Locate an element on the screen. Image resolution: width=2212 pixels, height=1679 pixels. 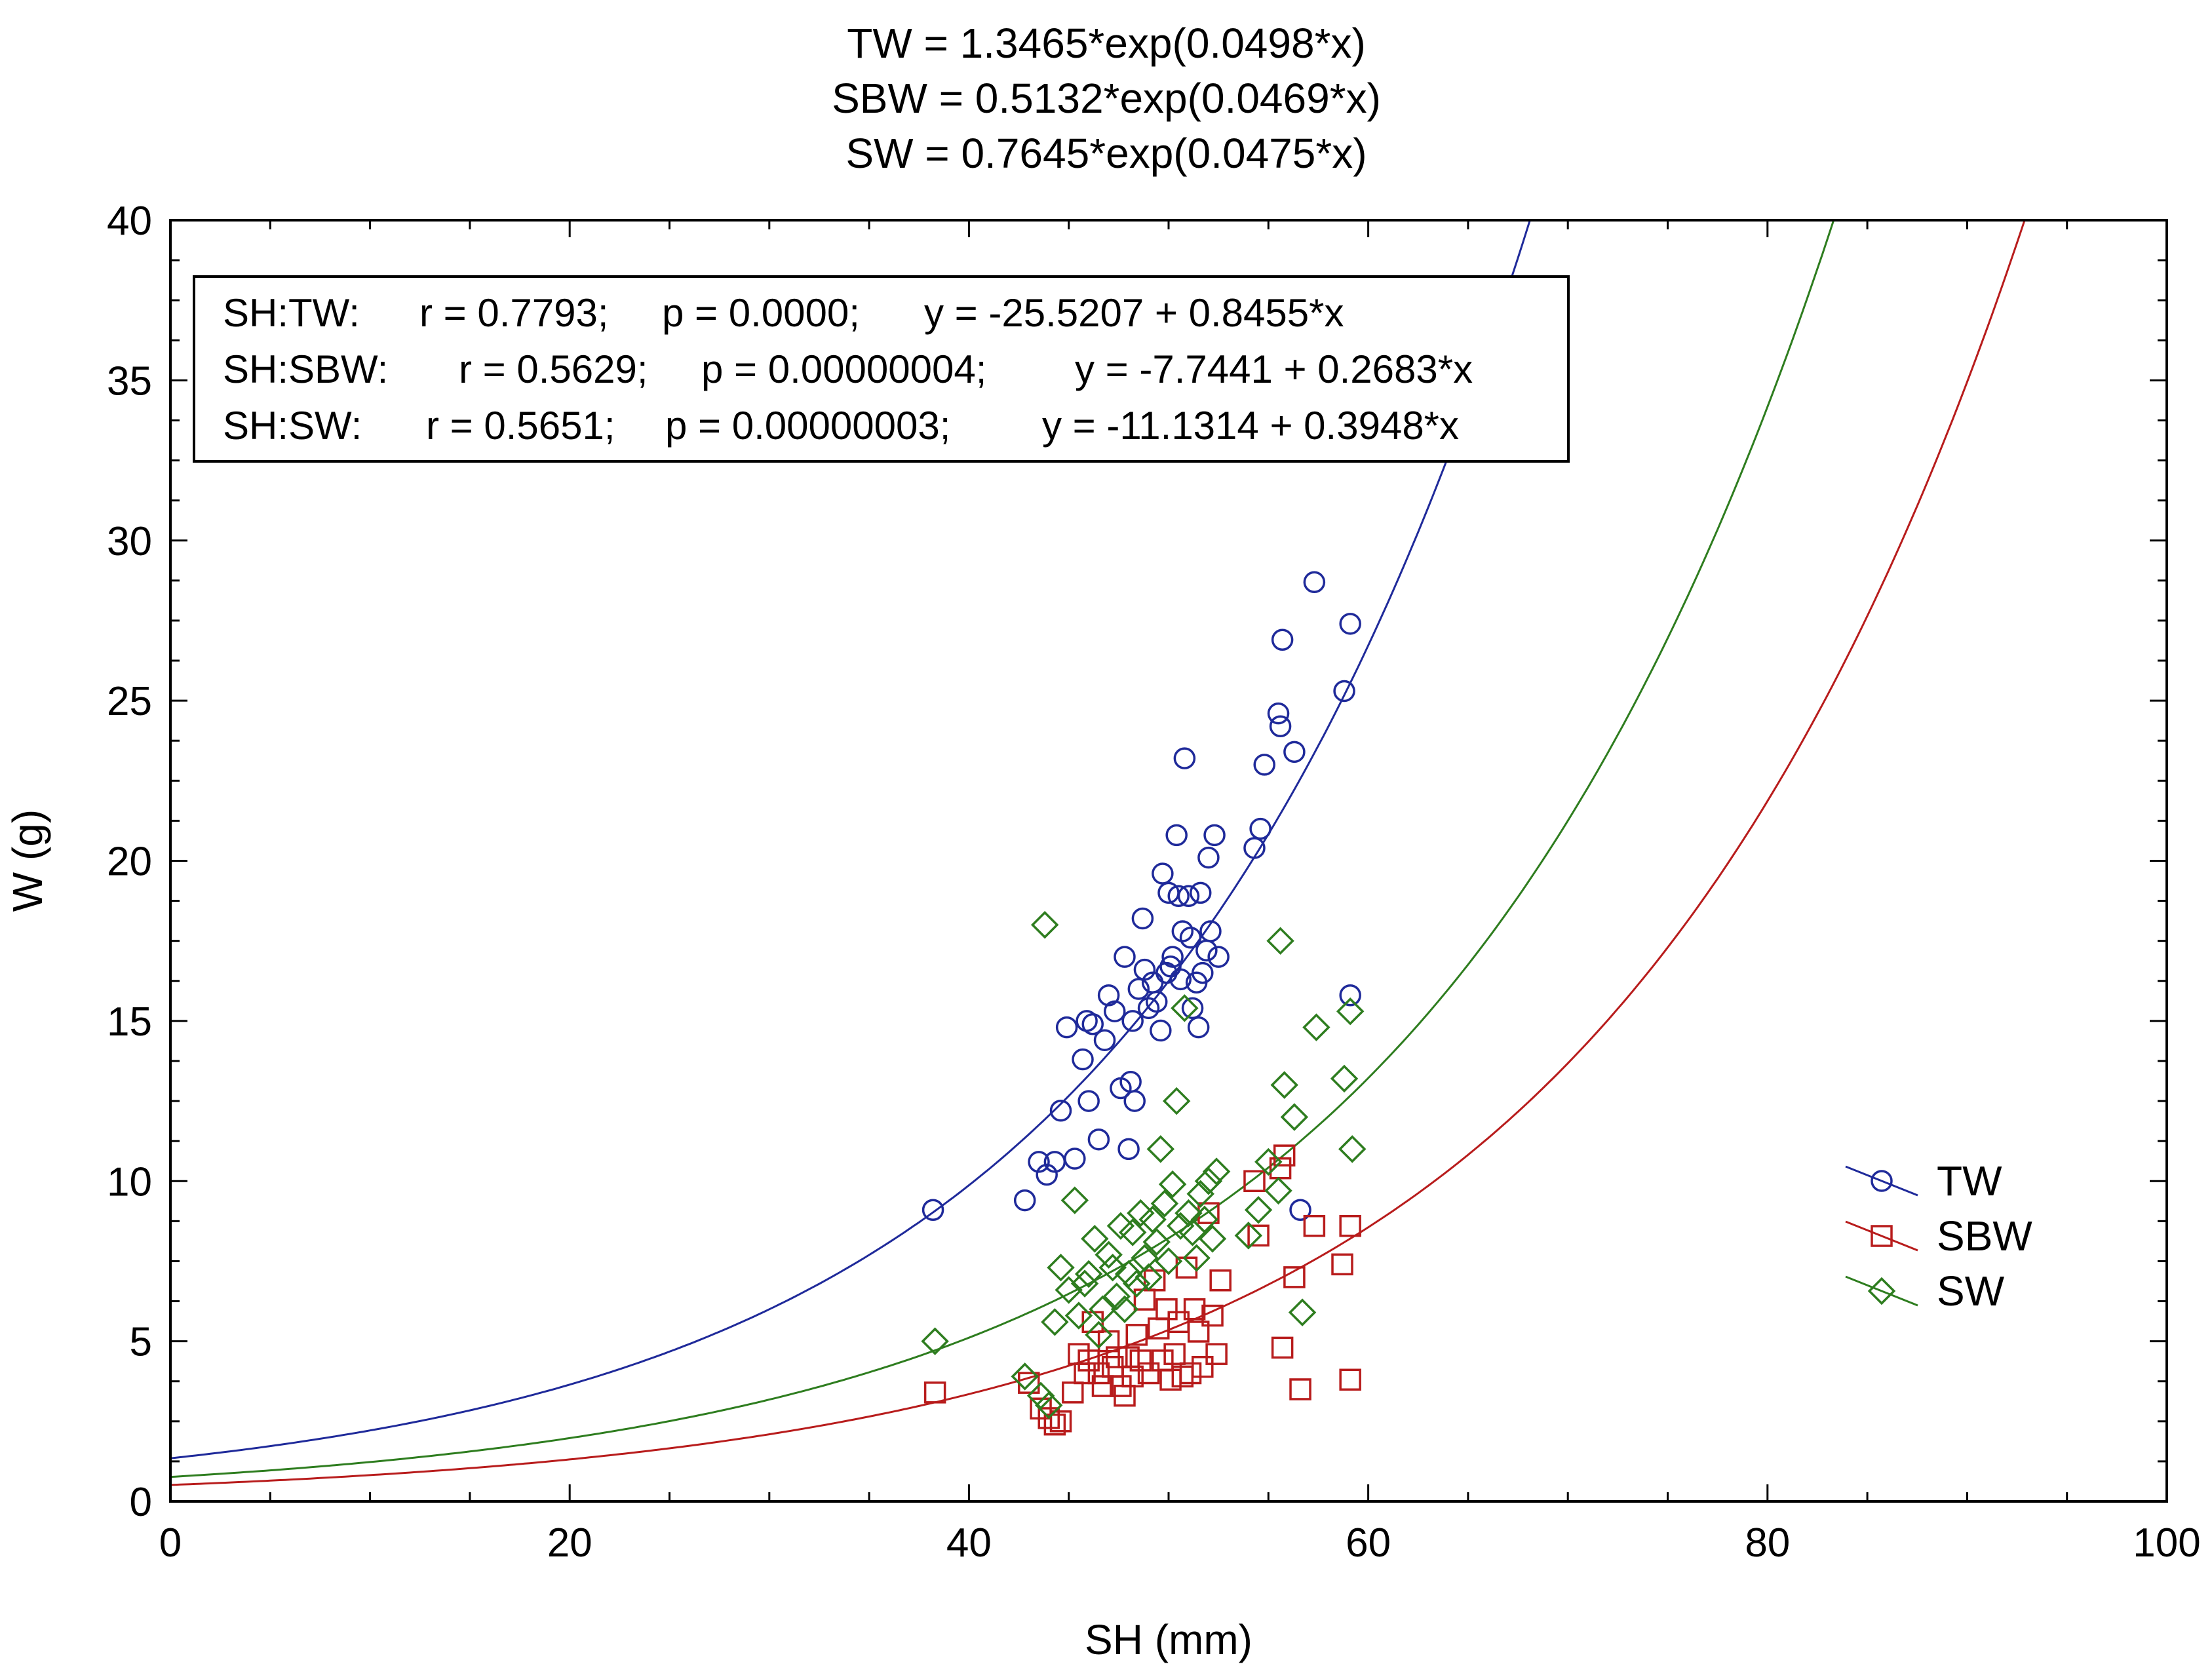
stats-r-tw: r = 0.7793; is located at coordinates (514, 313).